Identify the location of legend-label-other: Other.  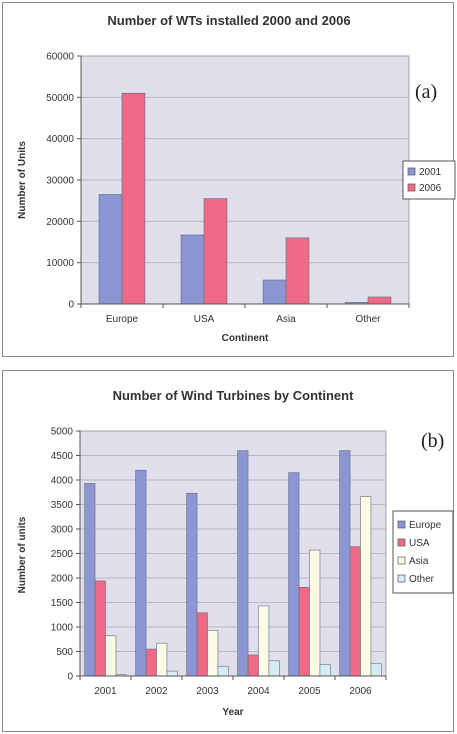
(422, 579).